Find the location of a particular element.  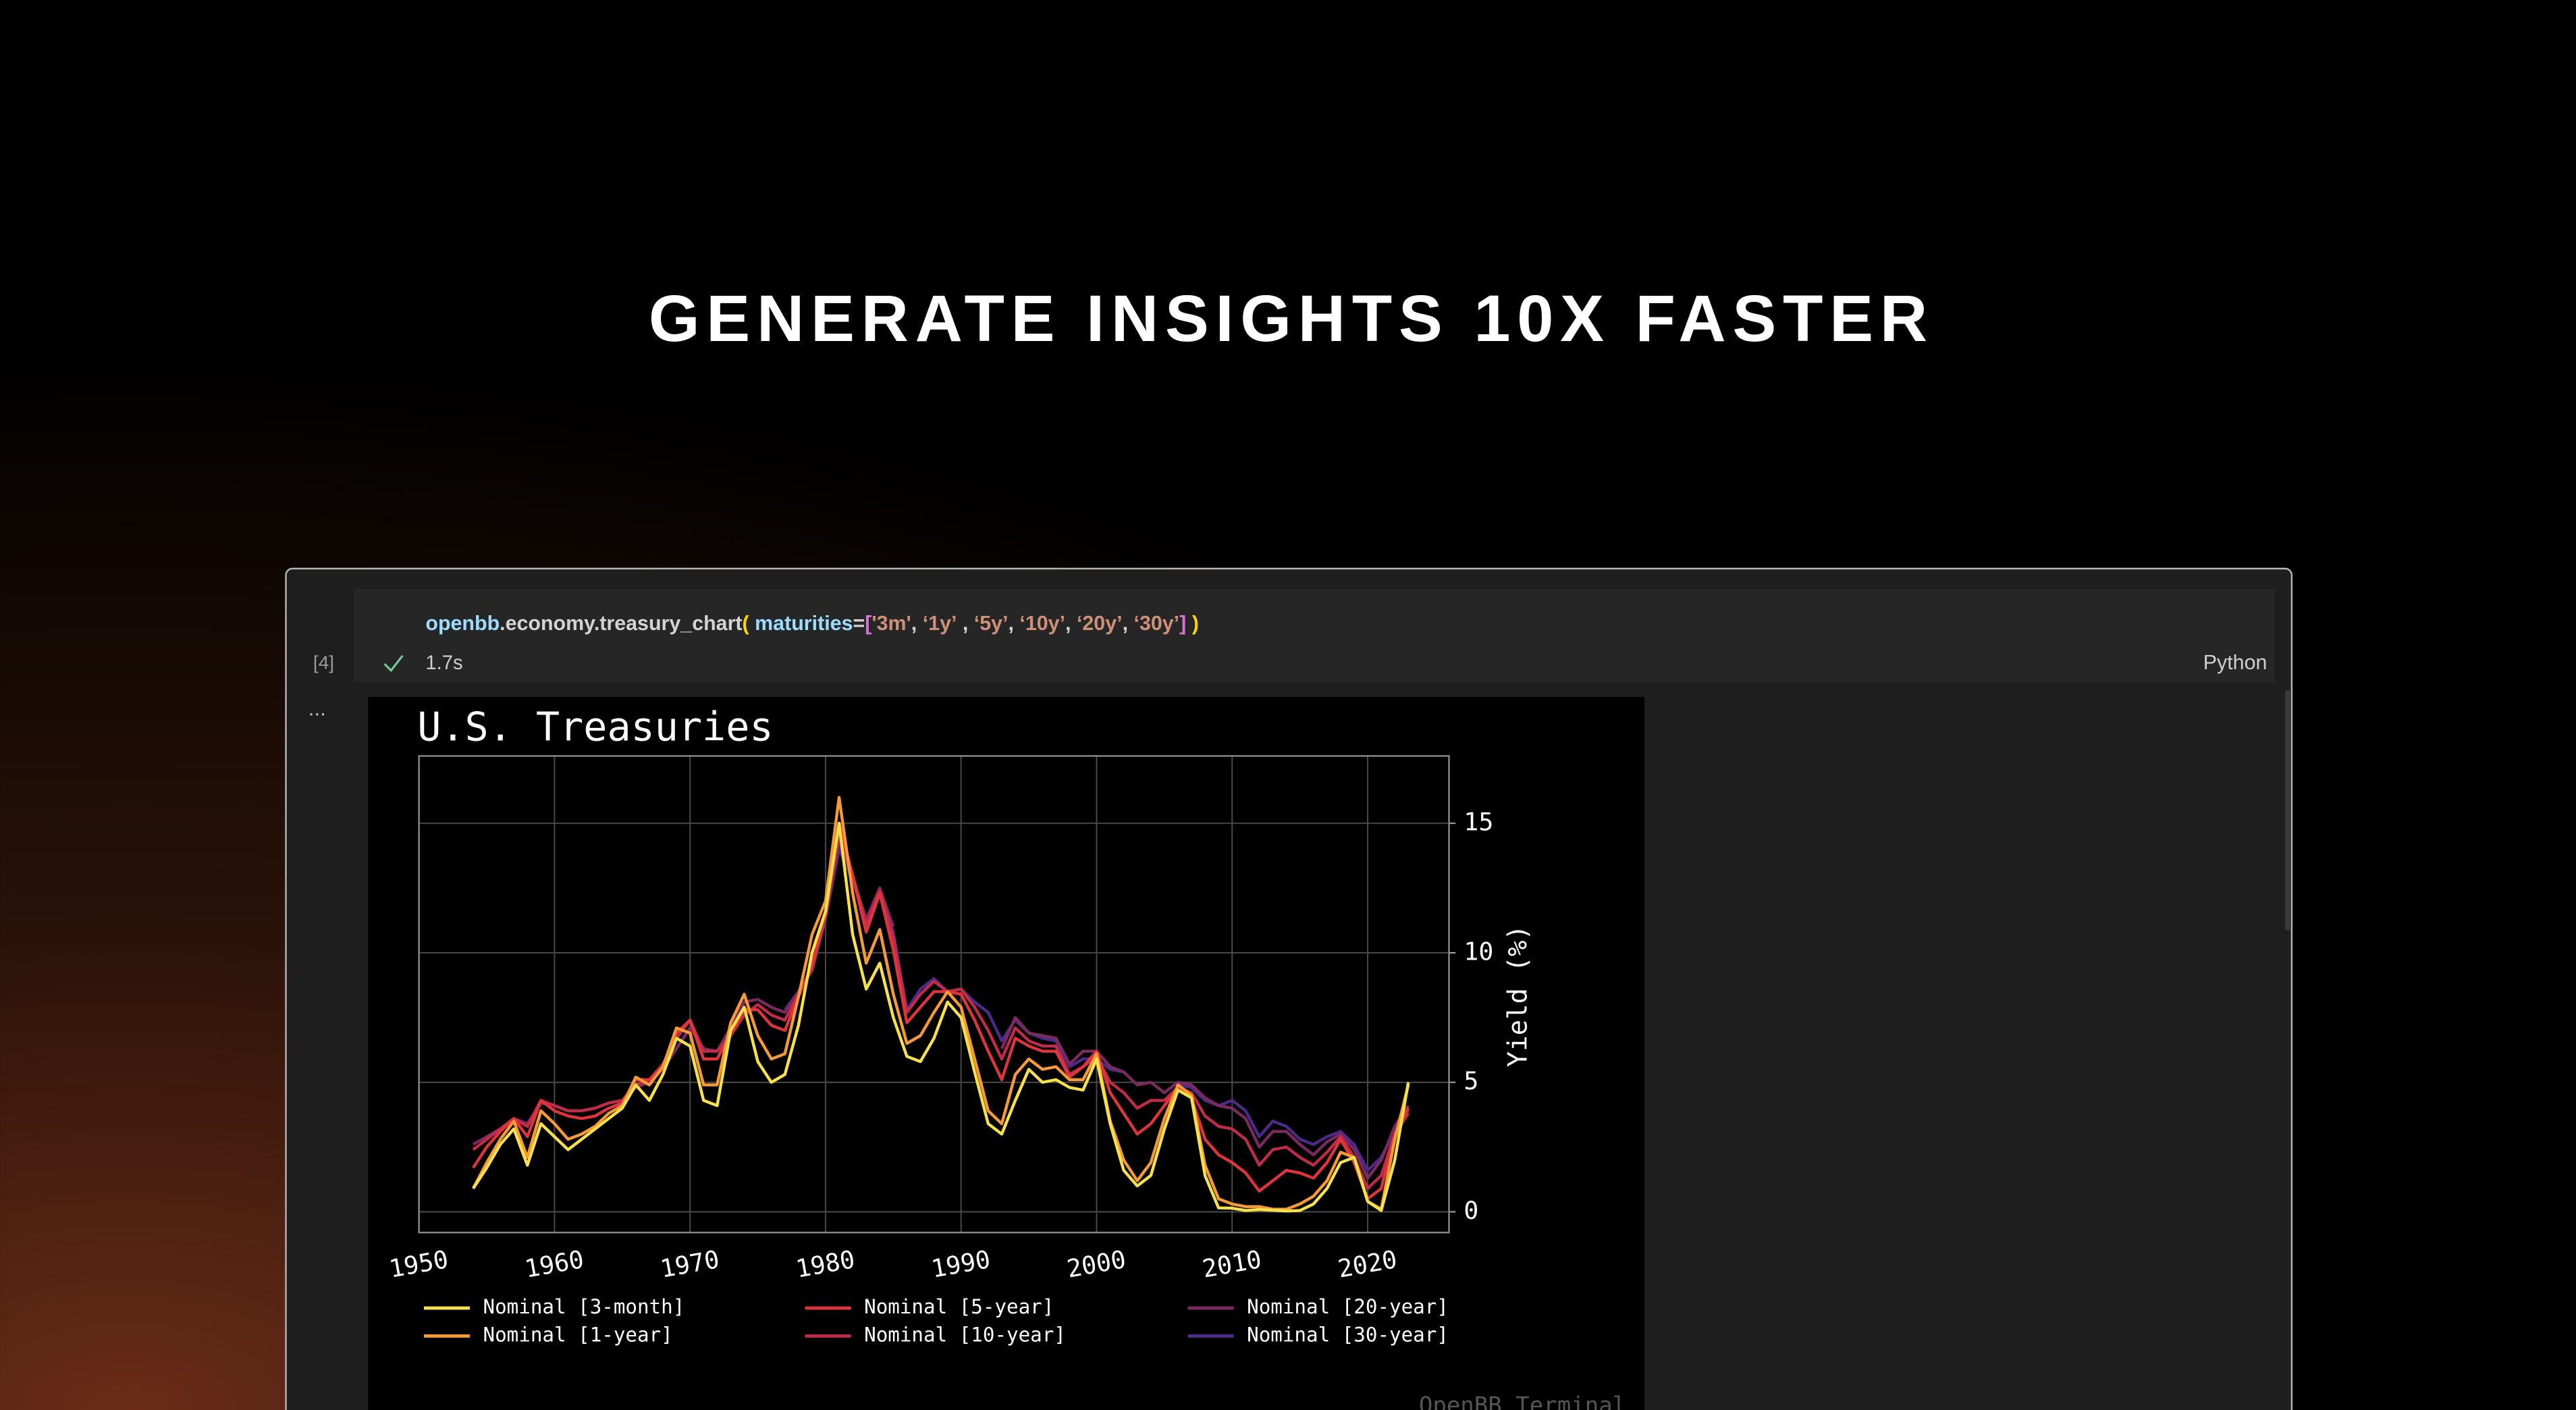

headline: GENERATE INSIGHTS 10X FASTER is located at coordinates (1291, 318).